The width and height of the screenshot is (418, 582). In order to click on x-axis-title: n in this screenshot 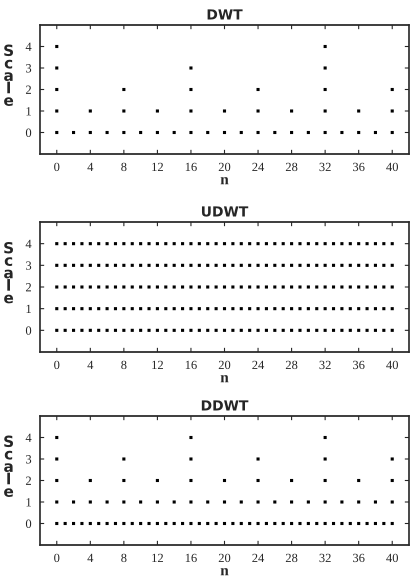, I will do `click(224, 180)`.